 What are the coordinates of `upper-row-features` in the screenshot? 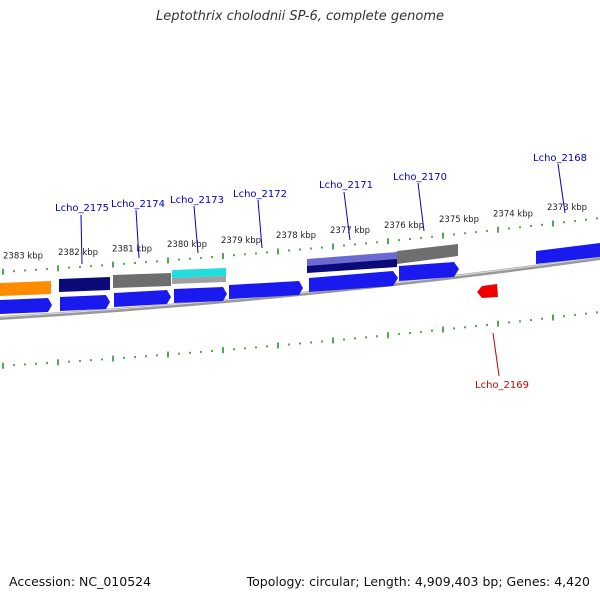 It's located at (229, 270).